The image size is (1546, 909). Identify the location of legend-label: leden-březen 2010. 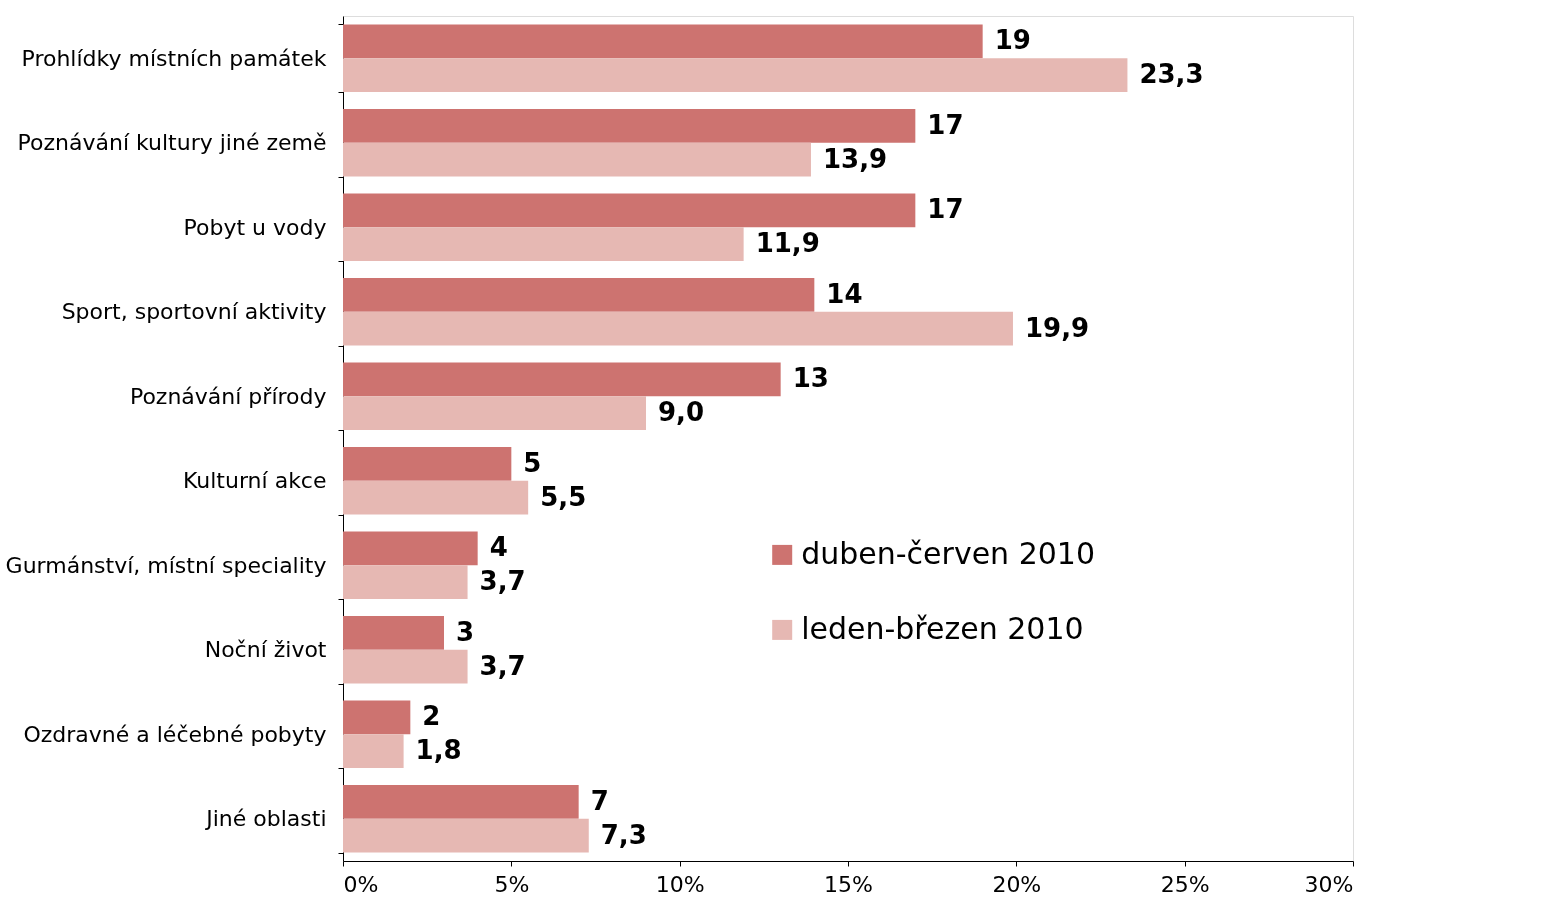
(942, 628).